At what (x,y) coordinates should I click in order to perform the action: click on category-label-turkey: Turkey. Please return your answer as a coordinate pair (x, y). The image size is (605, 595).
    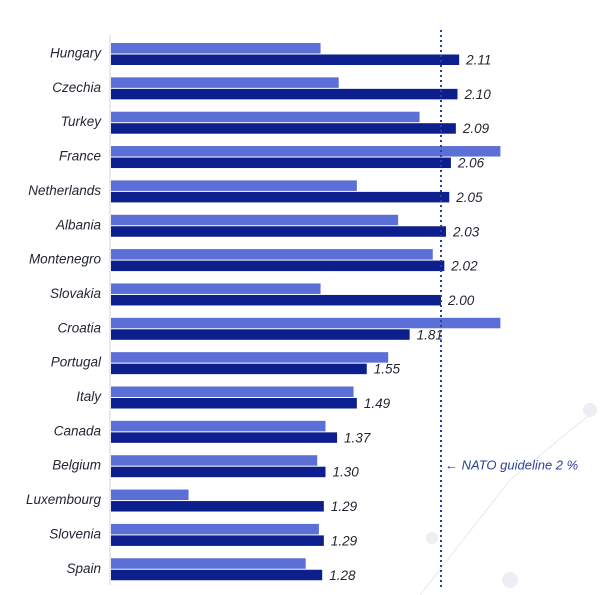
    Looking at the image, I should click on (82, 121).